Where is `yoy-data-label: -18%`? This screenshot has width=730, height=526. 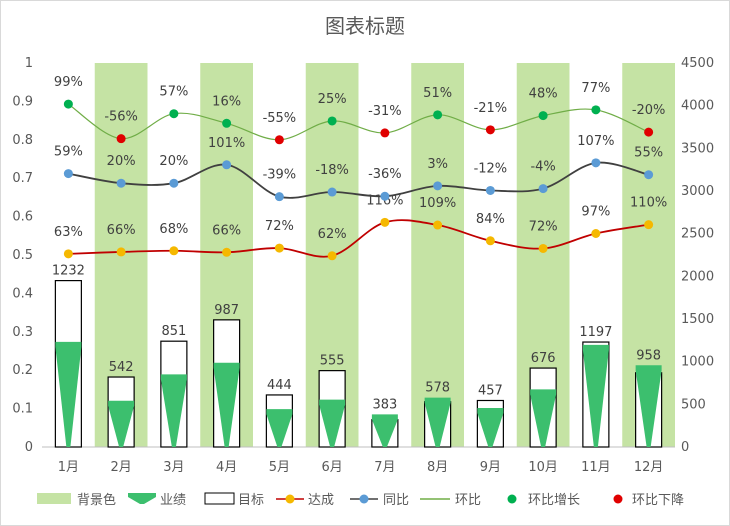
yoy-data-label: -18% is located at coordinates (332, 170).